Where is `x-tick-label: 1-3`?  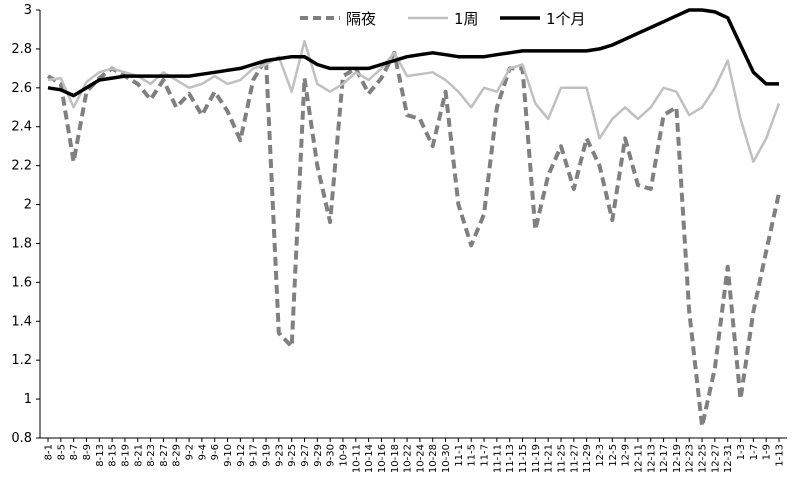
x-tick-label: 1-3 is located at coordinates (741, 452).